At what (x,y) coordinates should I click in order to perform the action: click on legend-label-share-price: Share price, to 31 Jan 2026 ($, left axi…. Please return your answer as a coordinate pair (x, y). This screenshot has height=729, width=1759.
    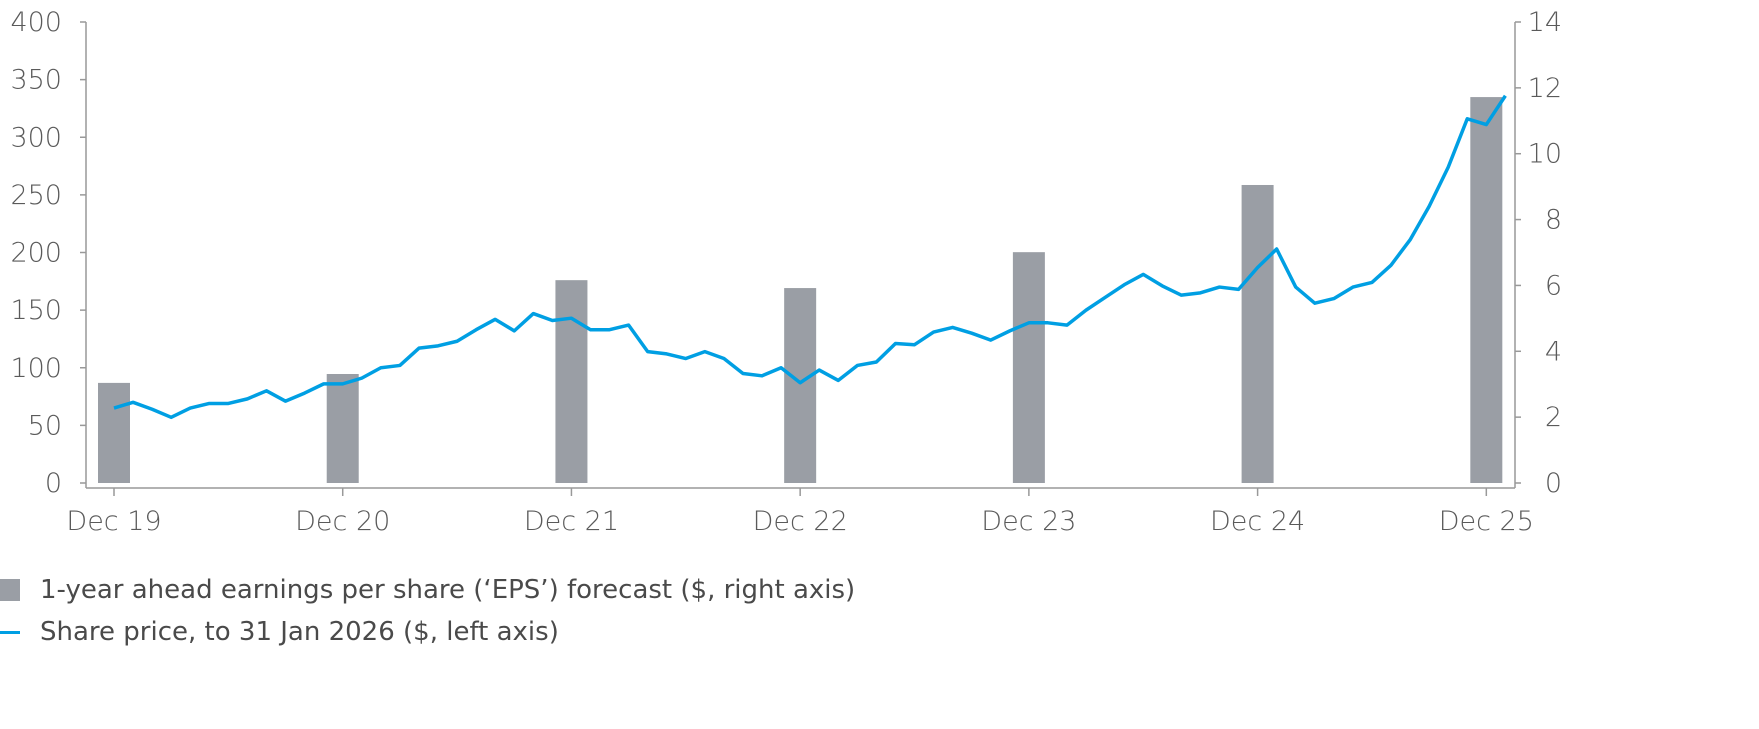
    Looking at the image, I should click on (299, 632).